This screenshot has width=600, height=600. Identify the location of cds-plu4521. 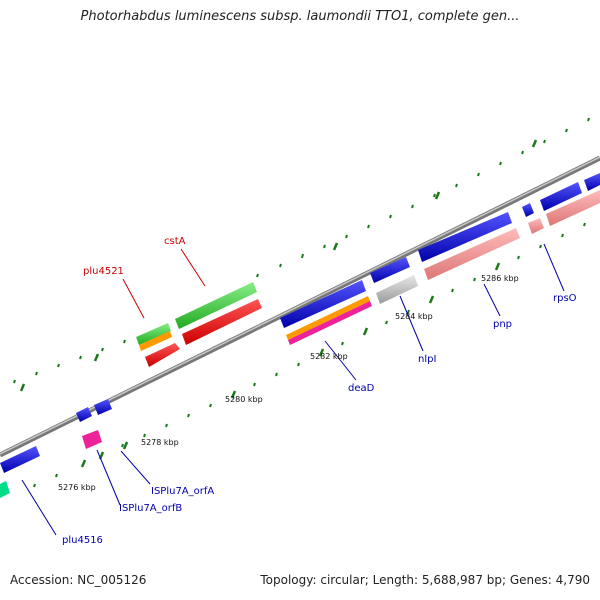
(153, 334).